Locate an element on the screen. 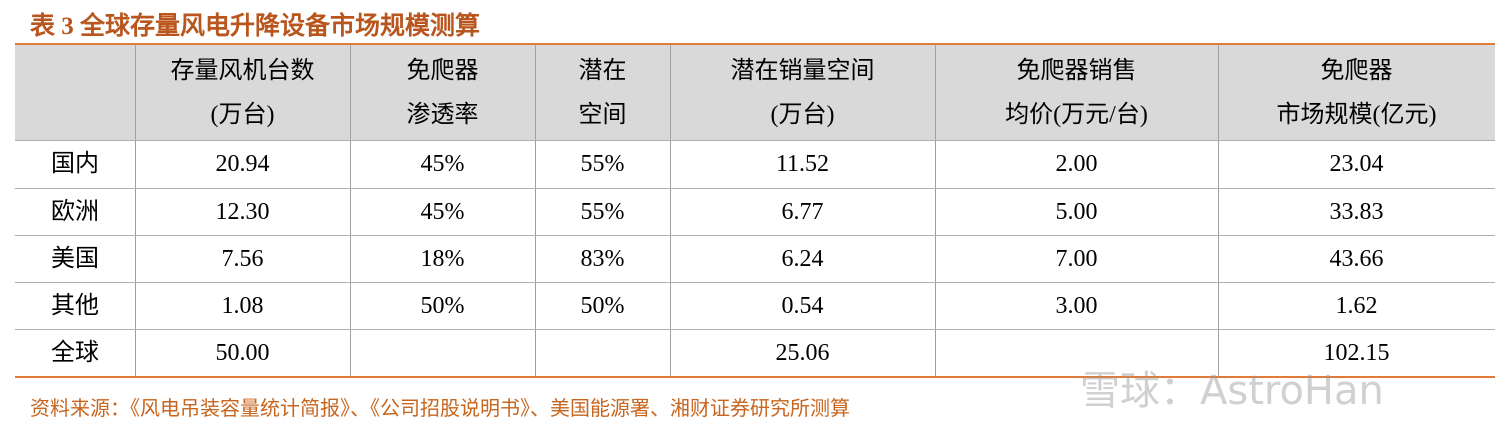 This screenshot has height=432, width=1510. data-cell: 11.52 is located at coordinates (802, 164).